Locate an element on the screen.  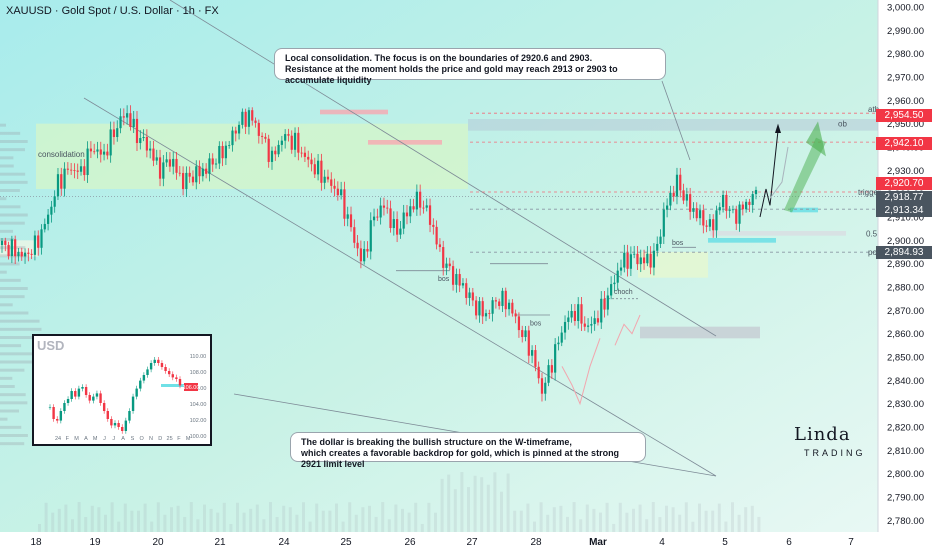
y-tick-label: 2,890.00 is located at coordinates (905, 264).